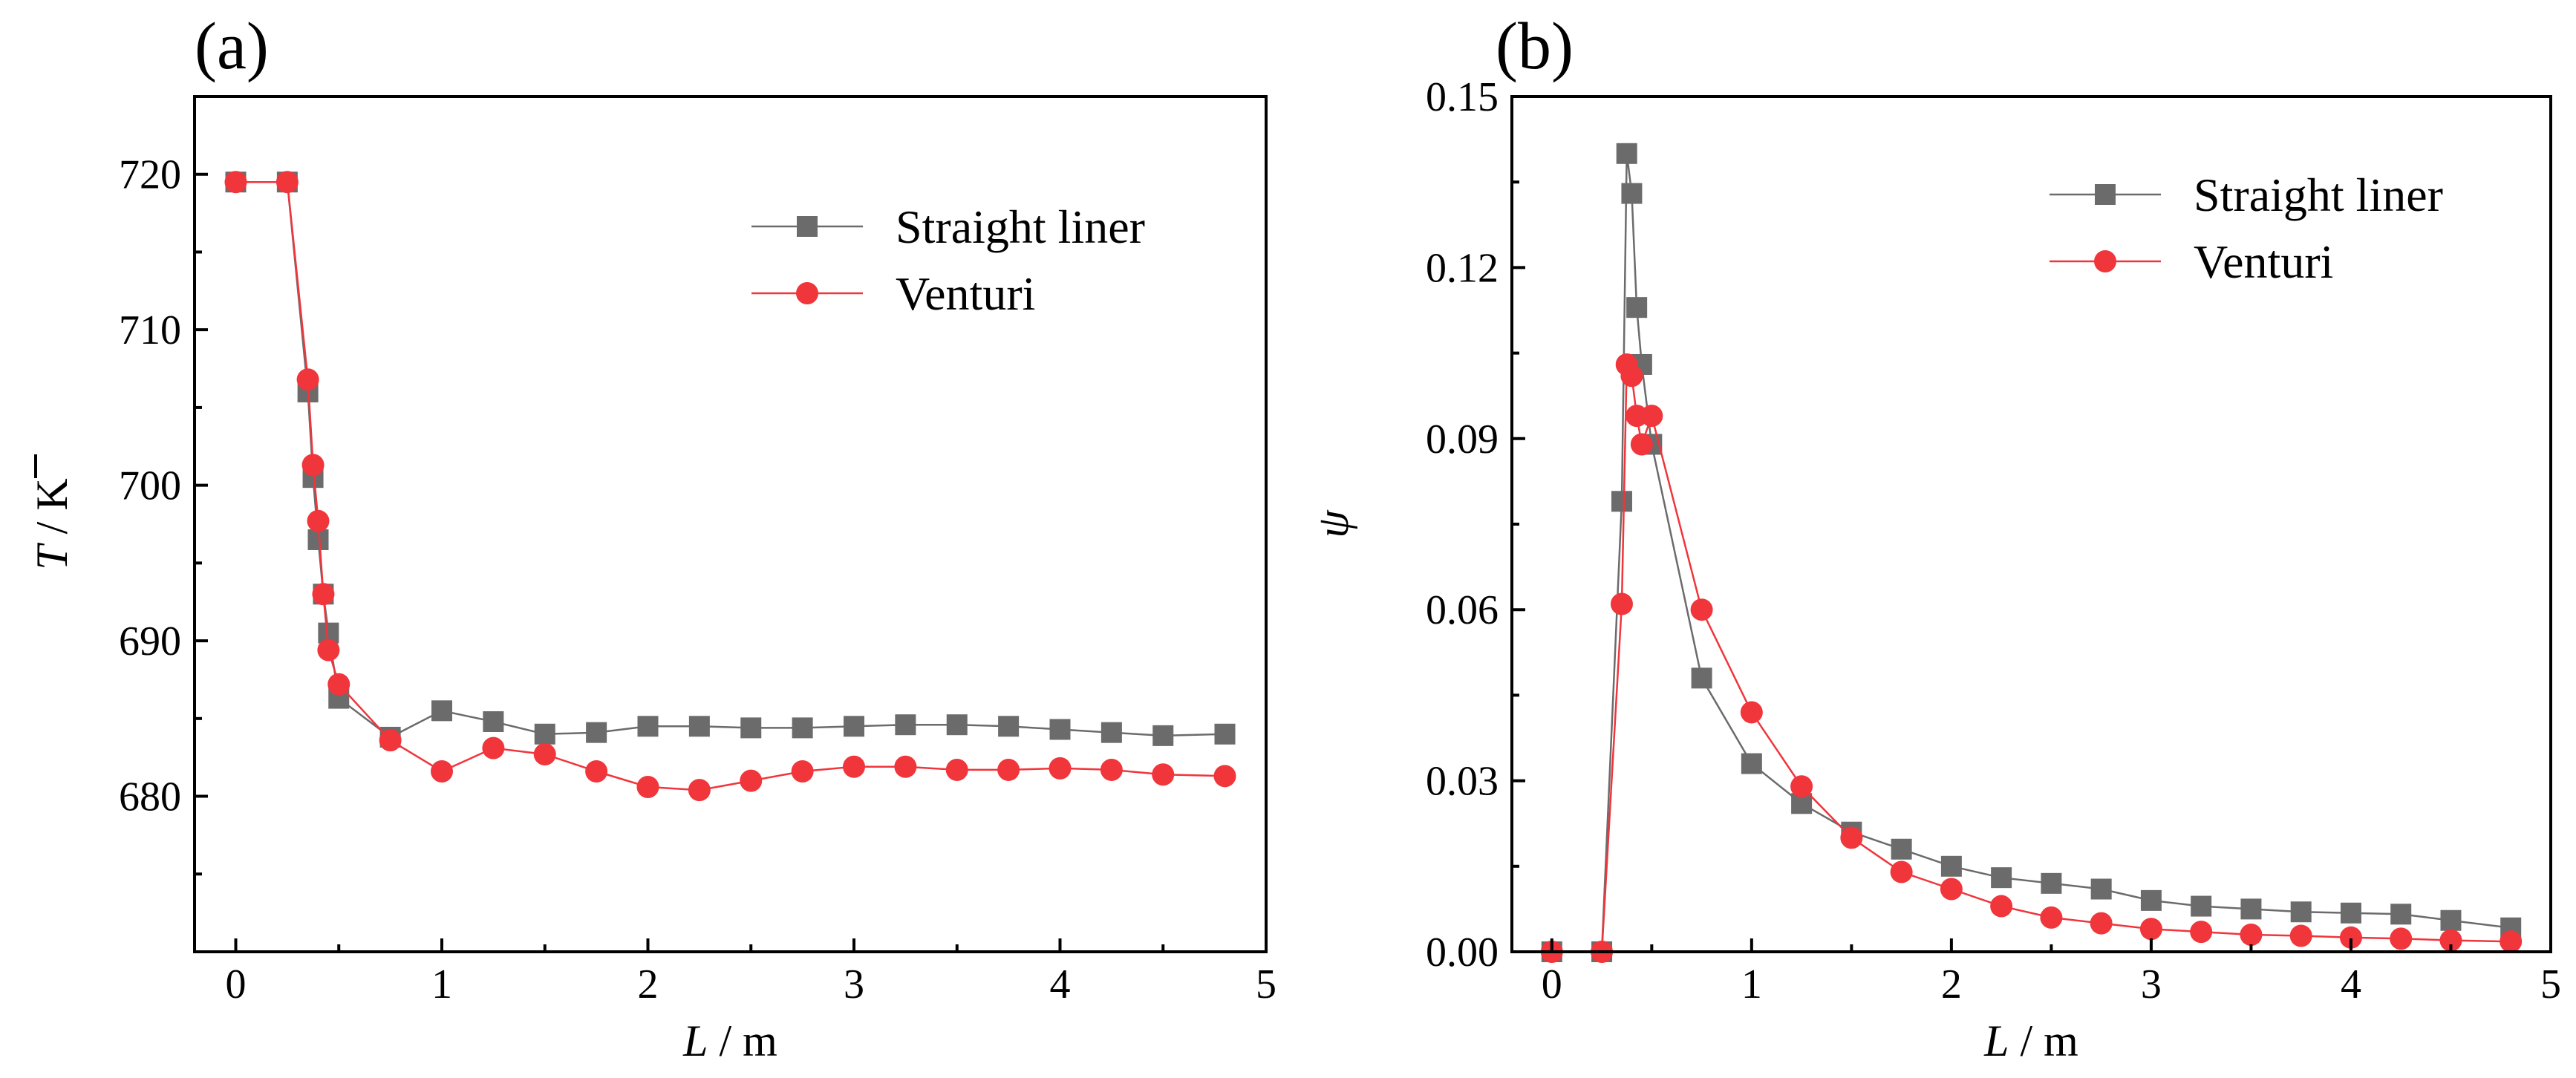  What do you see at coordinates (1060, 984) in the screenshot?
I see `x-tick-label: 4` at bounding box center [1060, 984].